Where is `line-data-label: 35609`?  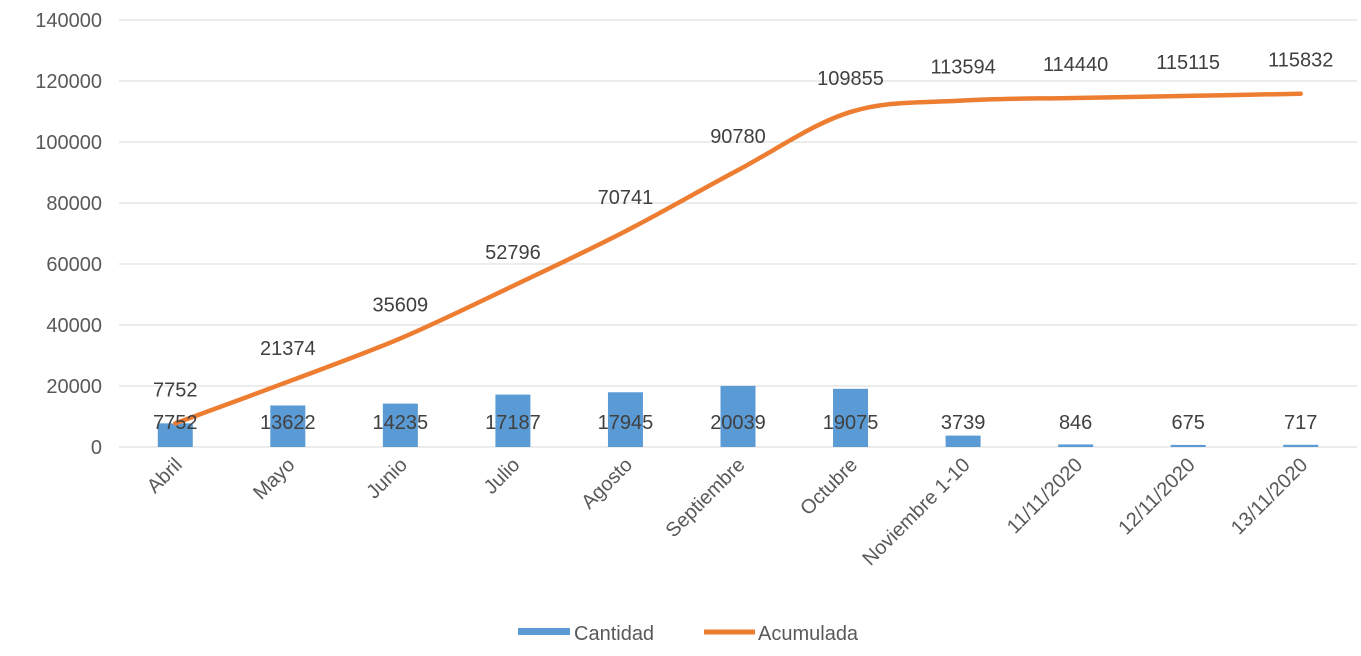 line-data-label: 35609 is located at coordinates (401, 305).